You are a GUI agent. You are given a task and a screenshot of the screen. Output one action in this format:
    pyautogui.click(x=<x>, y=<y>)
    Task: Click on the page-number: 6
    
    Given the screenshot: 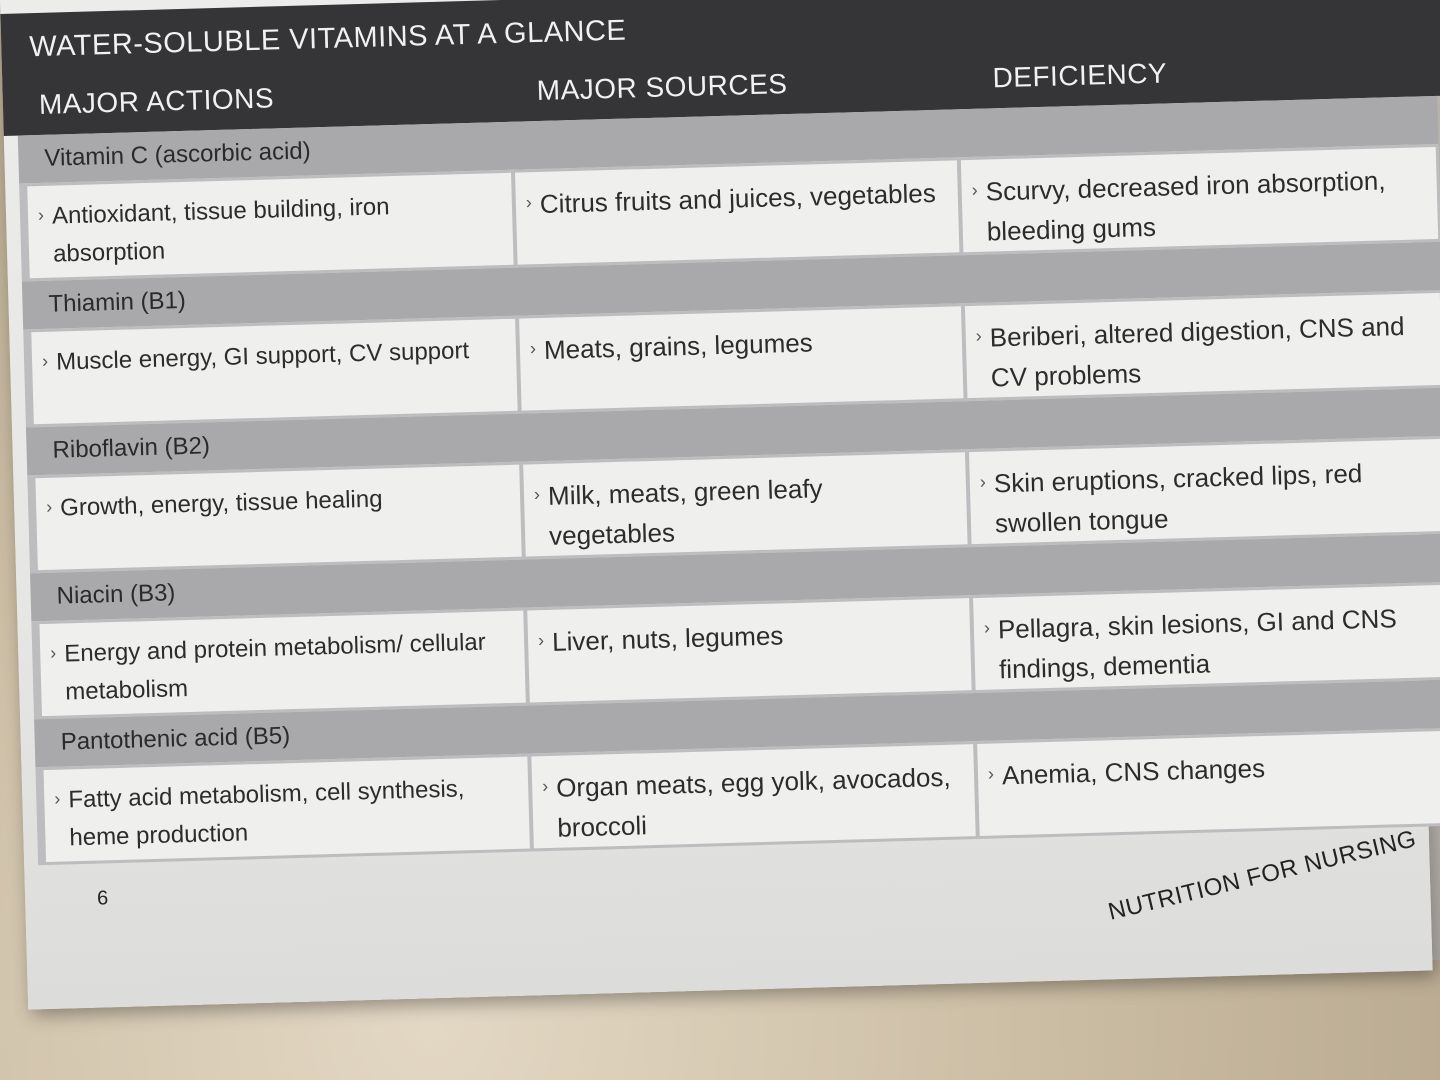 What is the action you would take?
    pyautogui.click(x=102, y=898)
    